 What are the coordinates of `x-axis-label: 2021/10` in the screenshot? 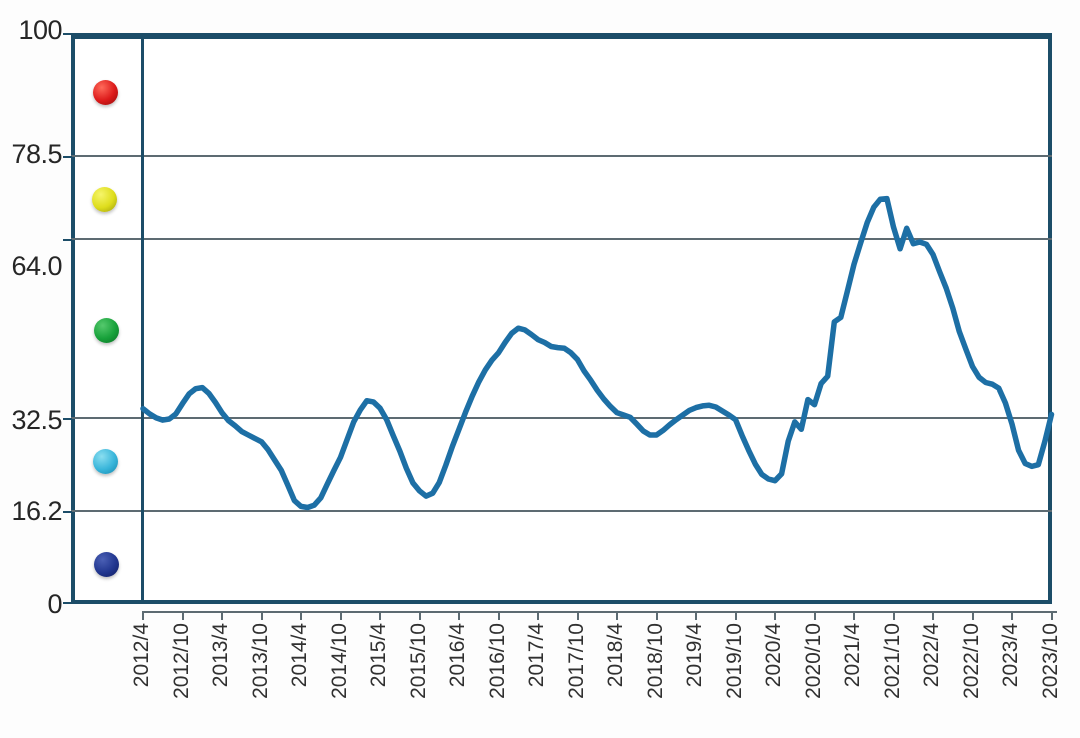 It's located at (892, 661).